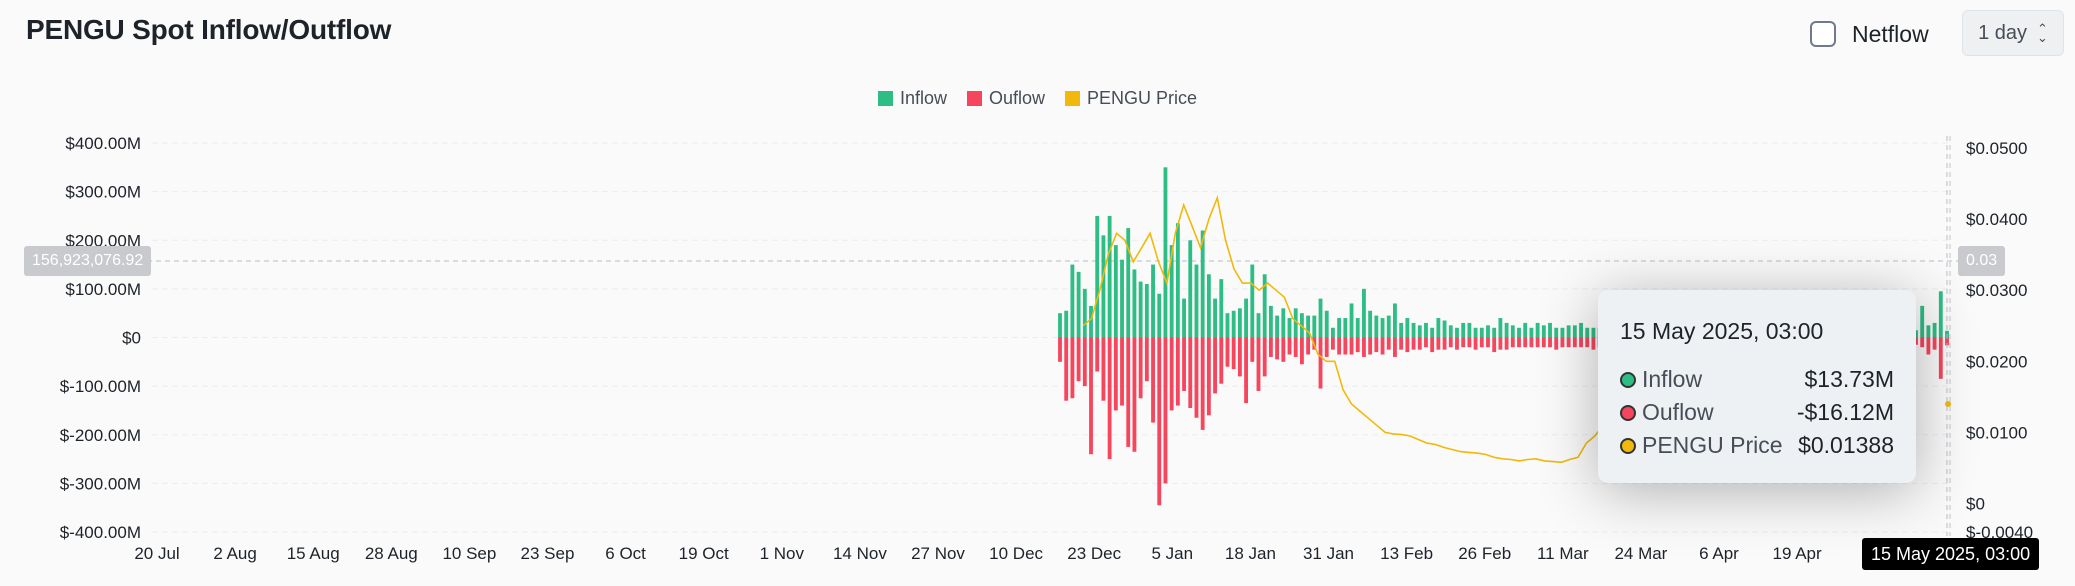 This screenshot has width=2075, height=586. Describe the element at coordinates (1094, 553) in the screenshot. I see `x-tick-label: 23 Dec` at that location.